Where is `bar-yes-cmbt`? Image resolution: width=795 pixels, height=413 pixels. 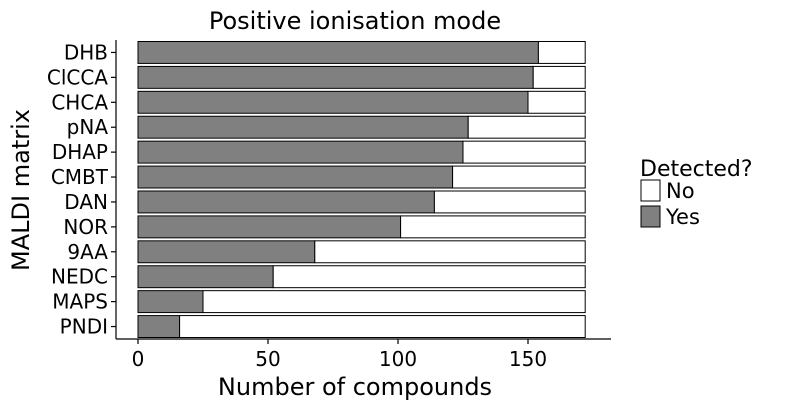 bar-yes-cmbt is located at coordinates (295, 177).